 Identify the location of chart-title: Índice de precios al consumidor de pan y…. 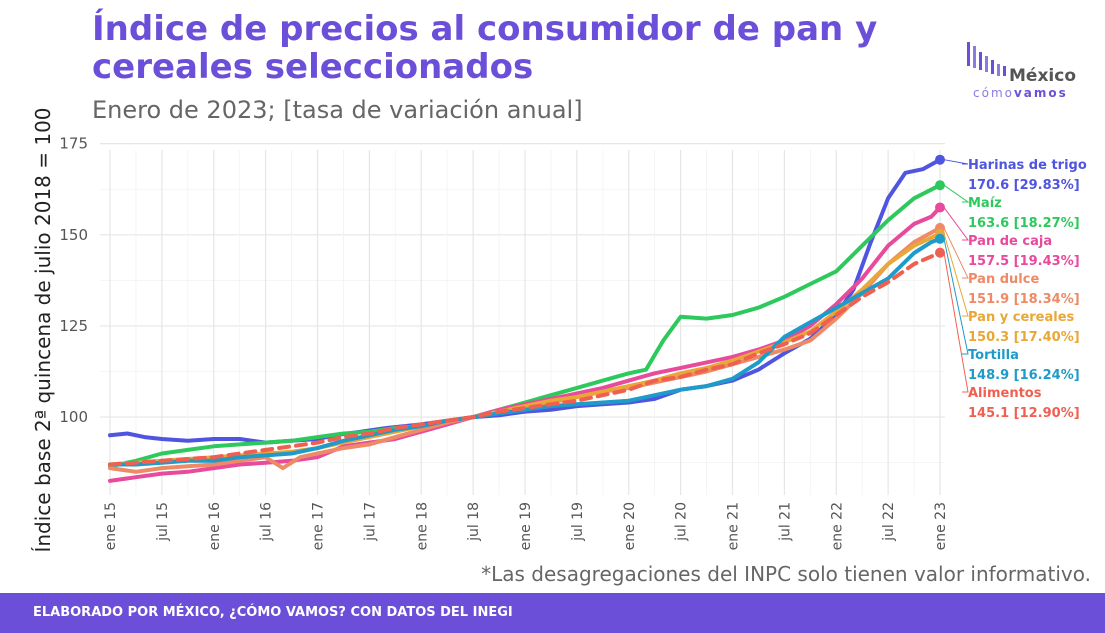
(485, 48).